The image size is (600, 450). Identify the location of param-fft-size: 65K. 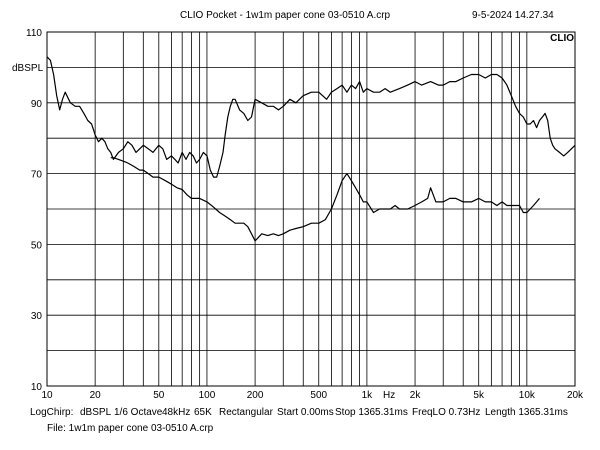
(203, 412).